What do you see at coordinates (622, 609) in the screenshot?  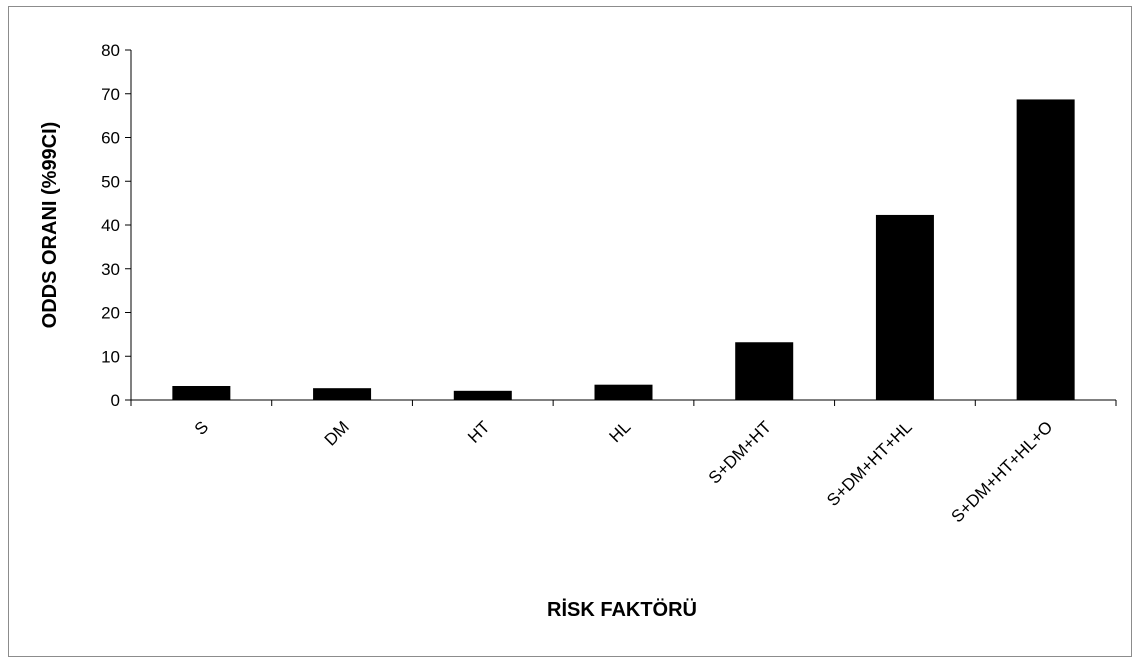 I see `x-axis-title: RİSK FAKTÖRÜ` at bounding box center [622, 609].